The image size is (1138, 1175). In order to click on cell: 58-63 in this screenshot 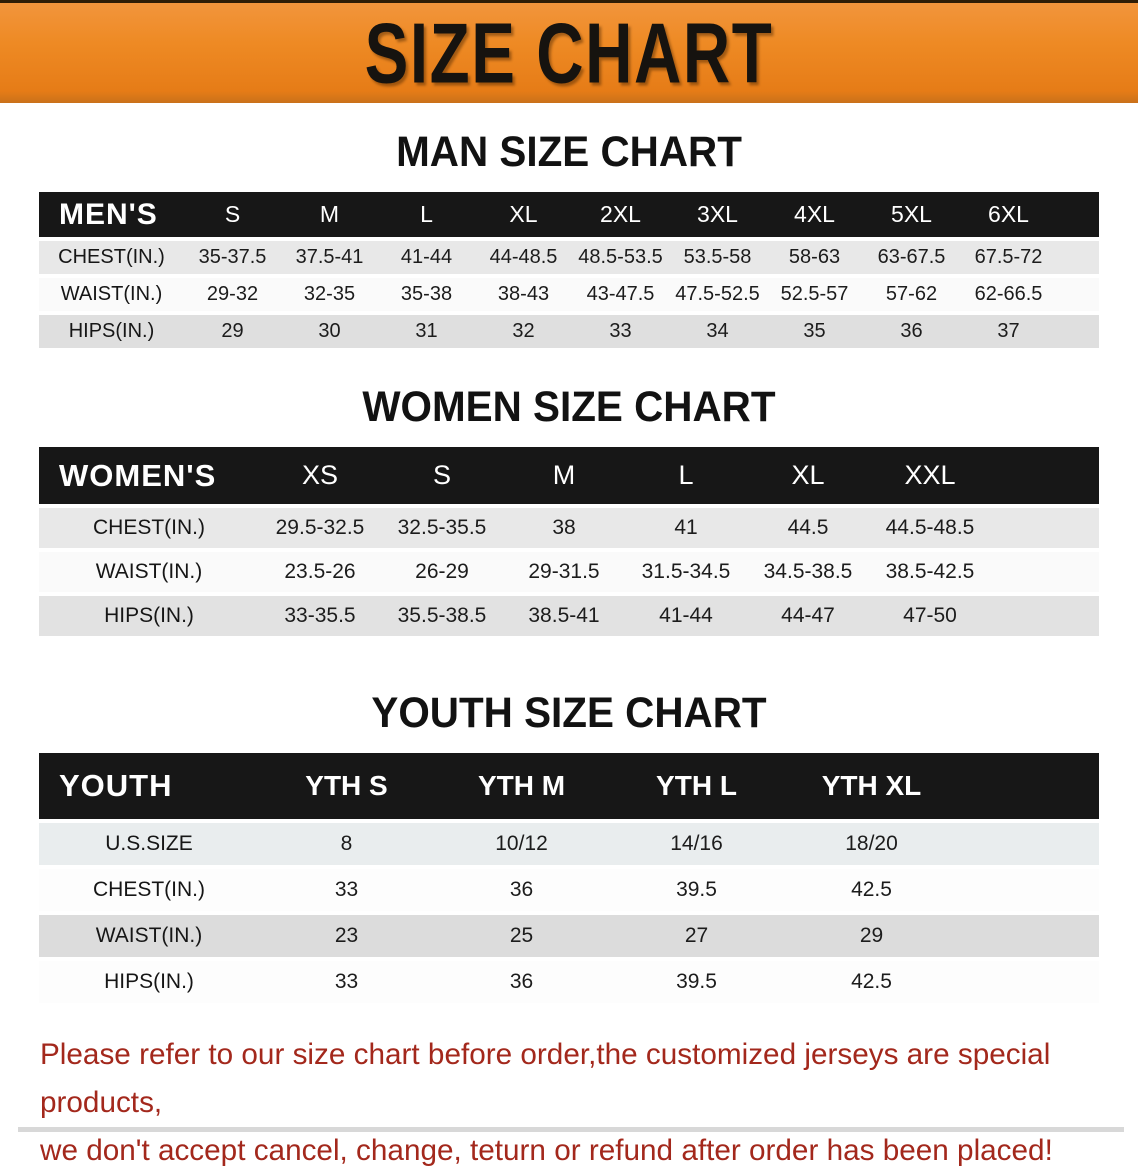, I will do `click(814, 257)`.